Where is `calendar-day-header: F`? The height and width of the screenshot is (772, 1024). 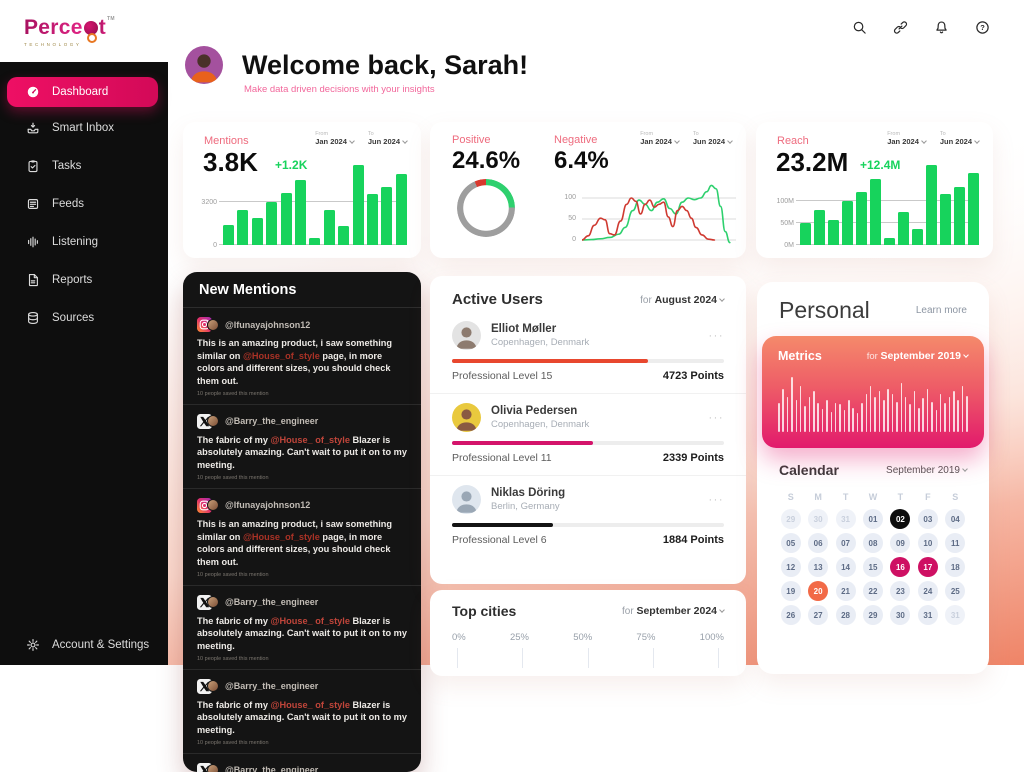
calendar-day-header: F is located at coordinates (928, 497).